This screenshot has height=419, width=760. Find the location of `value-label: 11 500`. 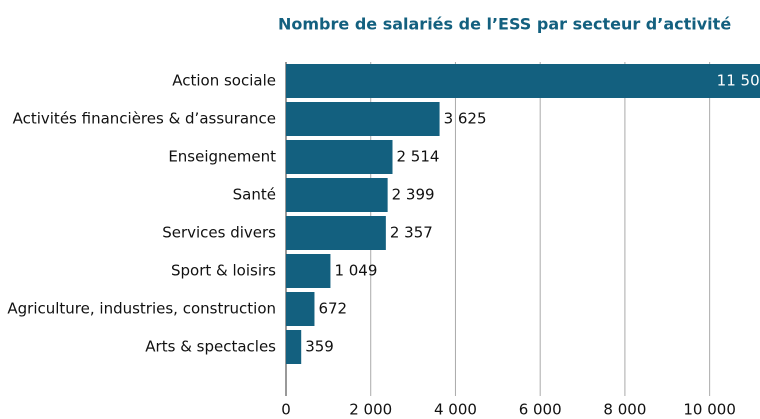

value-label: 11 500 is located at coordinates (738, 81).